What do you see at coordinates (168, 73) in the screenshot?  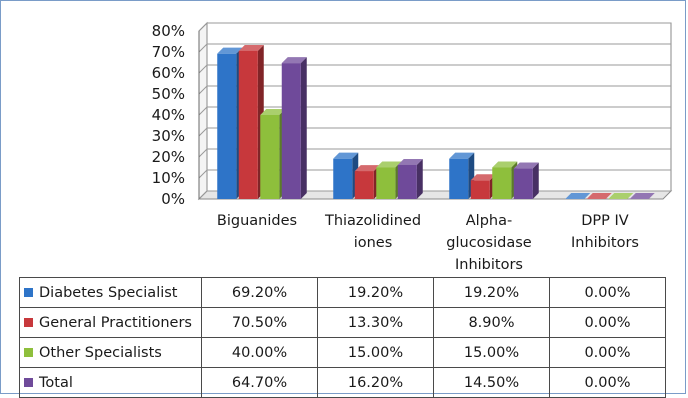 I see `y-tick-label: 60%` at bounding box center [168, 73].